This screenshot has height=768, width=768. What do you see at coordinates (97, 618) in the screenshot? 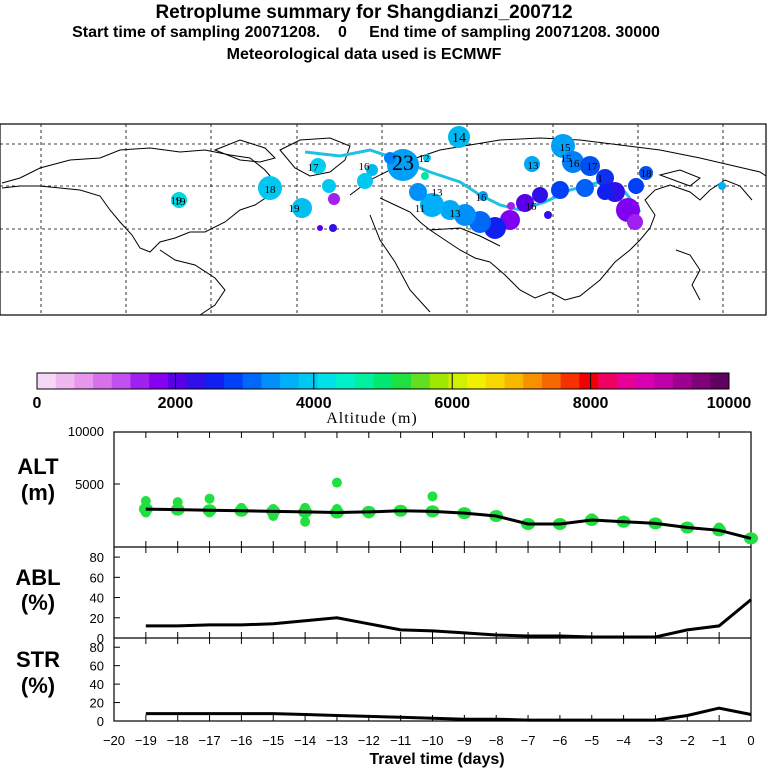
I see `abl-ytick-label: 20` at bounding box center [97, 618].